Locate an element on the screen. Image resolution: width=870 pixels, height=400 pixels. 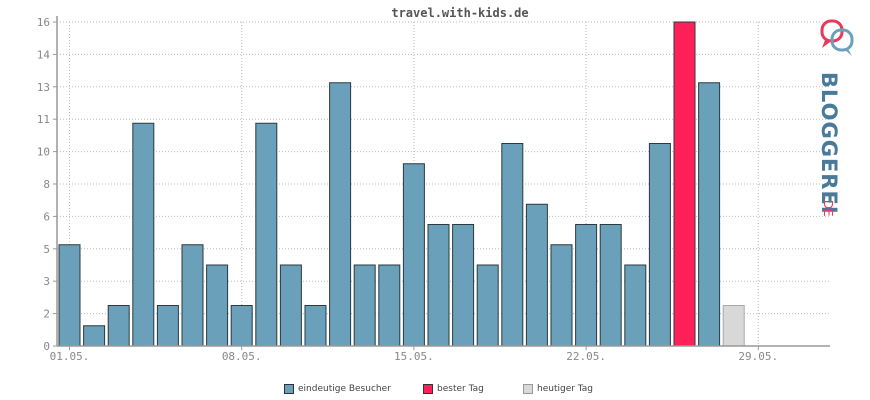
bloggerei-logo-graphic: BLOGGEREI .DE is located at coordinates (835, 118).